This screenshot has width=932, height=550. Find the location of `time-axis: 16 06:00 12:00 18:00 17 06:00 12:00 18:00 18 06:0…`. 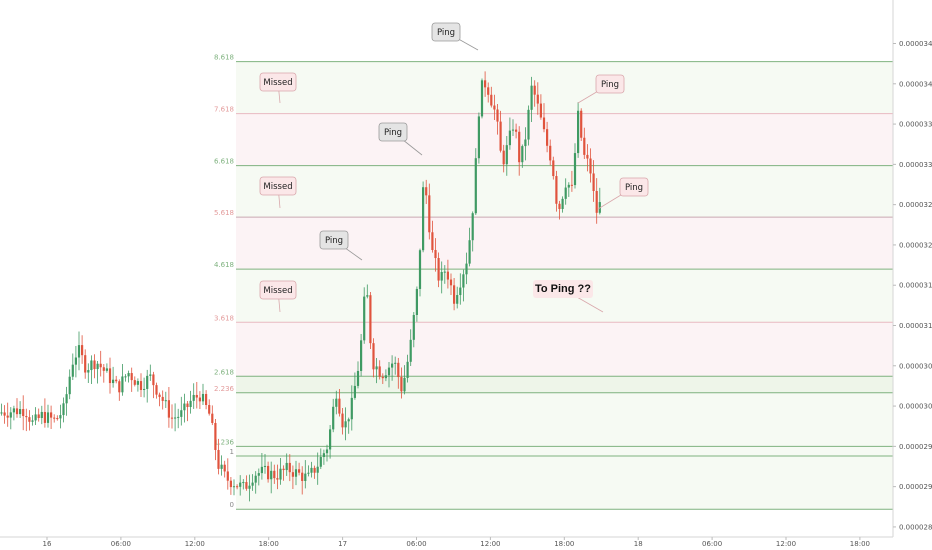

time-axis: 16 06:00 12:00 18:00 17 06:00 12:00 18:00 18 06:0… is located at coordinates (456, 542).